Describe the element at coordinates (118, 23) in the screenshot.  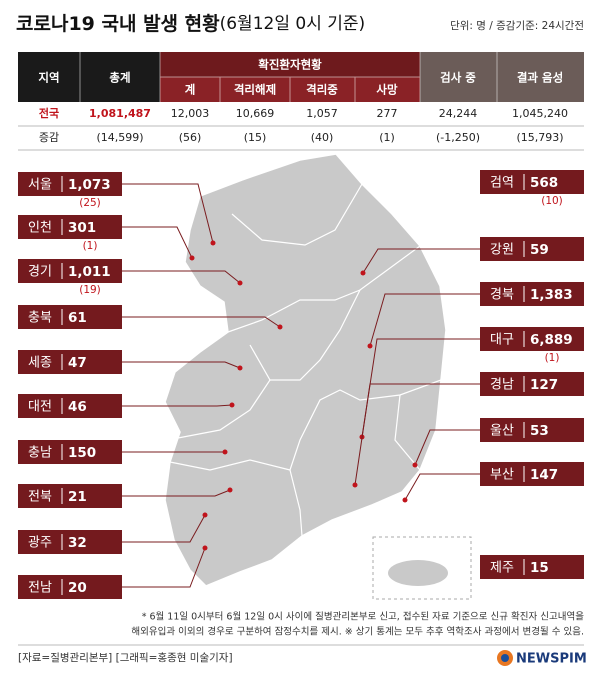
I see `title-main: 코로나19 국내 발생 현황` at that location.